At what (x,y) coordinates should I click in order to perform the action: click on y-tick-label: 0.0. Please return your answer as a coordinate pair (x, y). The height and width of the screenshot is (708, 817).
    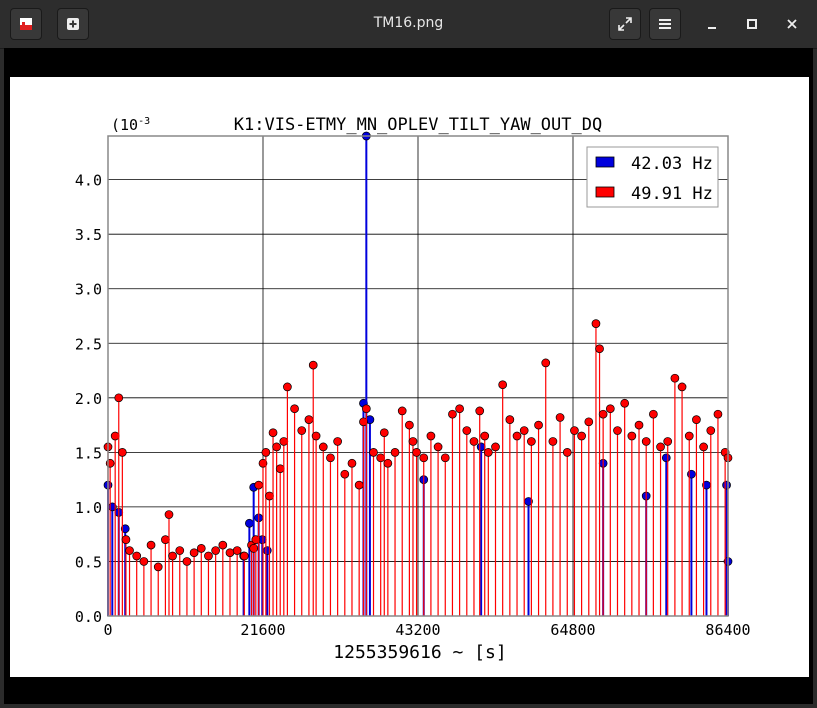
    Looking at the image, I should click on (88, 617).